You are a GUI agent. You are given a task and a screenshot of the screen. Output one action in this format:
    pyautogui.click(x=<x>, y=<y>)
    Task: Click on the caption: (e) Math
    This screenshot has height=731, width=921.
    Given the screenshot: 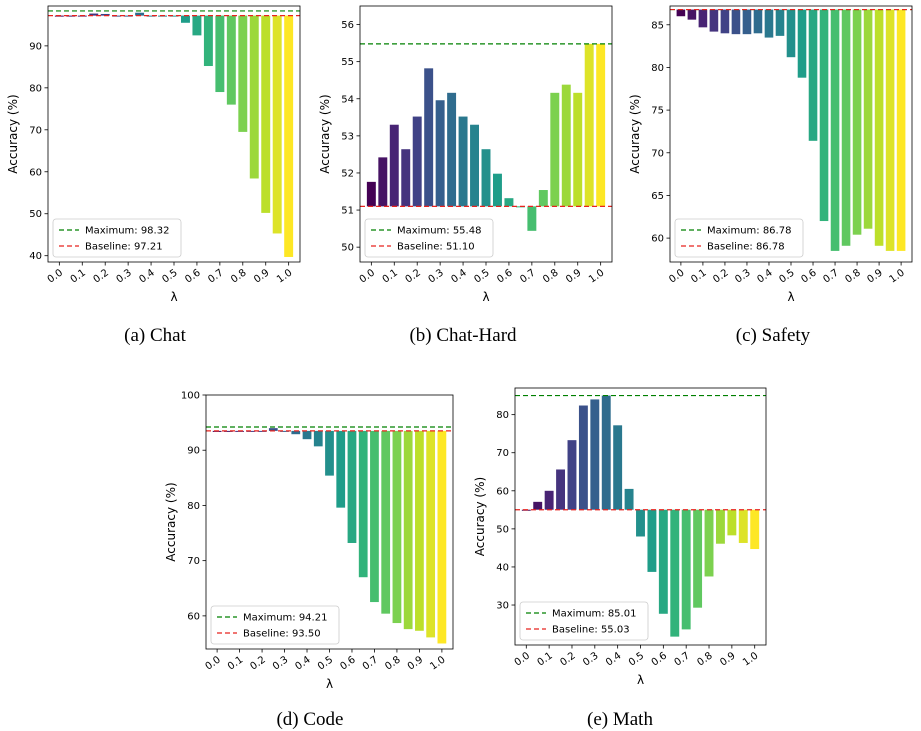 What is the action you would take?
    pyautogui.click(x=620, y=719)
    